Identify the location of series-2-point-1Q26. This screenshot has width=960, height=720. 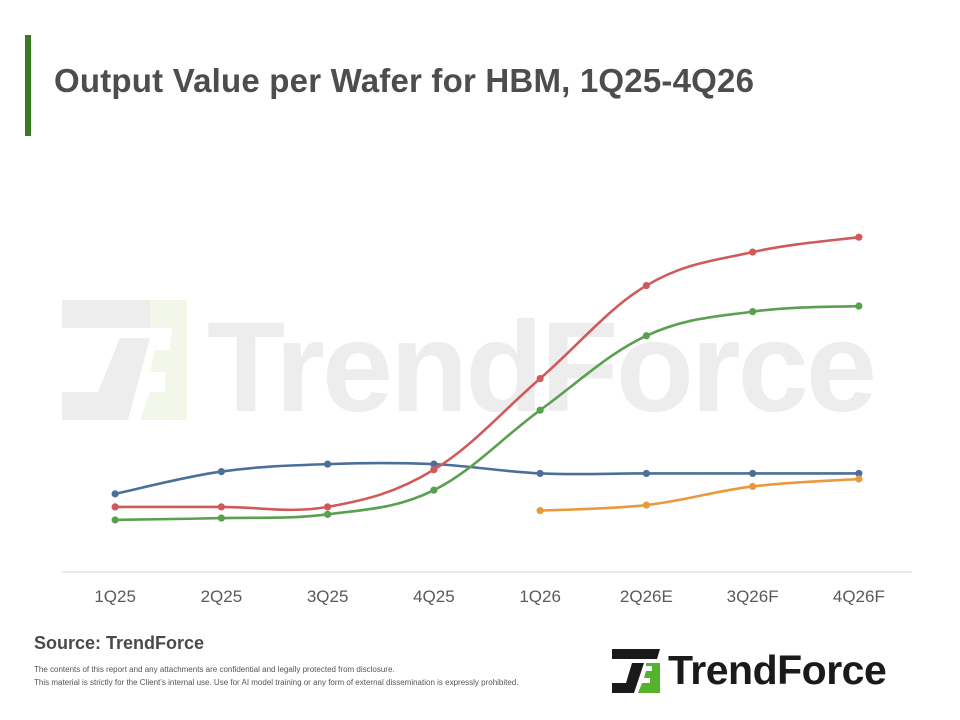
(540, 378).